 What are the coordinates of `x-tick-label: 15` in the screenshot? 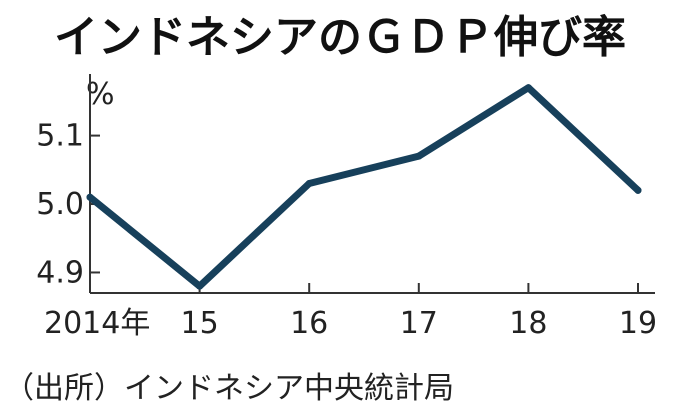 It's located at (200, 323).